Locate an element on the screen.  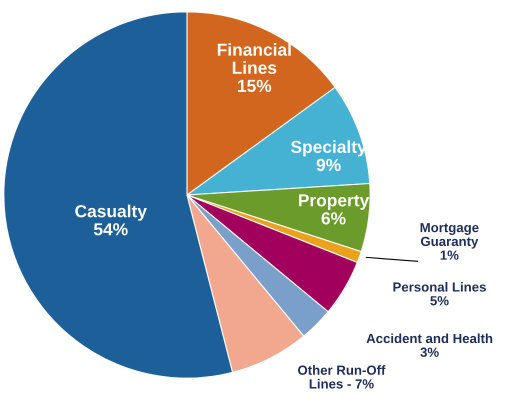
data-label: 15% is located at coordinates (255, 86).